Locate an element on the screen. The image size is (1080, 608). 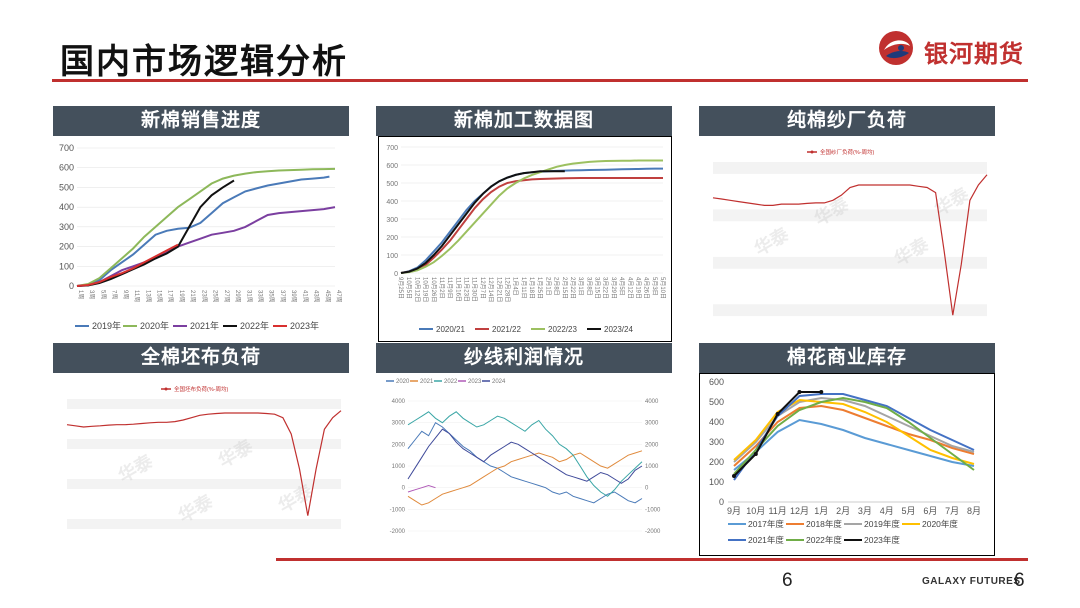
panel-title: 新棉加工数据图 is located at coordinates (524, 121).